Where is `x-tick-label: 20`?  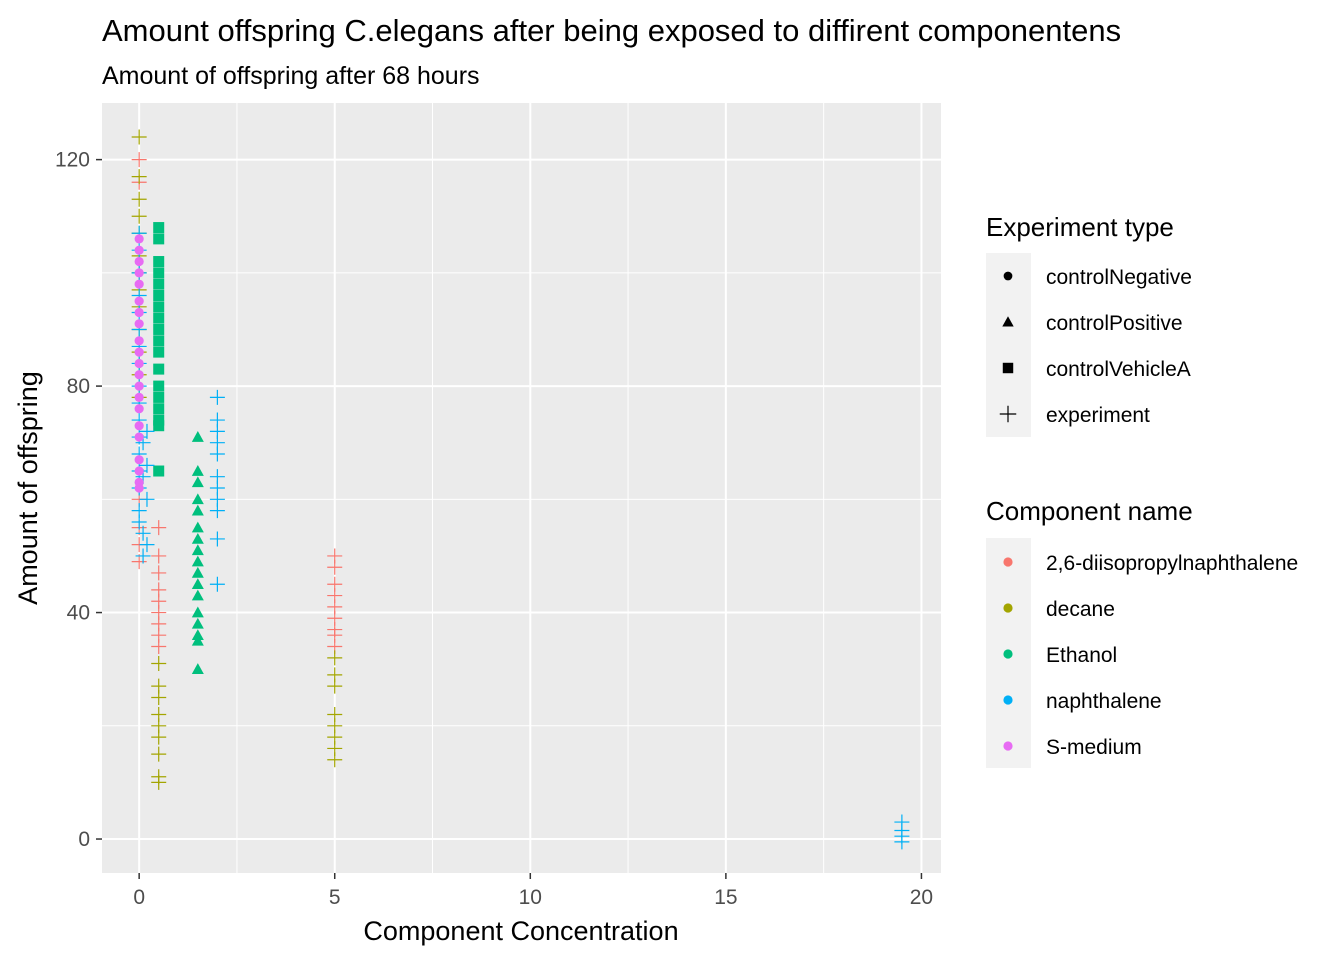
x-tick-label: 20 is located at coordinates (921, 897).